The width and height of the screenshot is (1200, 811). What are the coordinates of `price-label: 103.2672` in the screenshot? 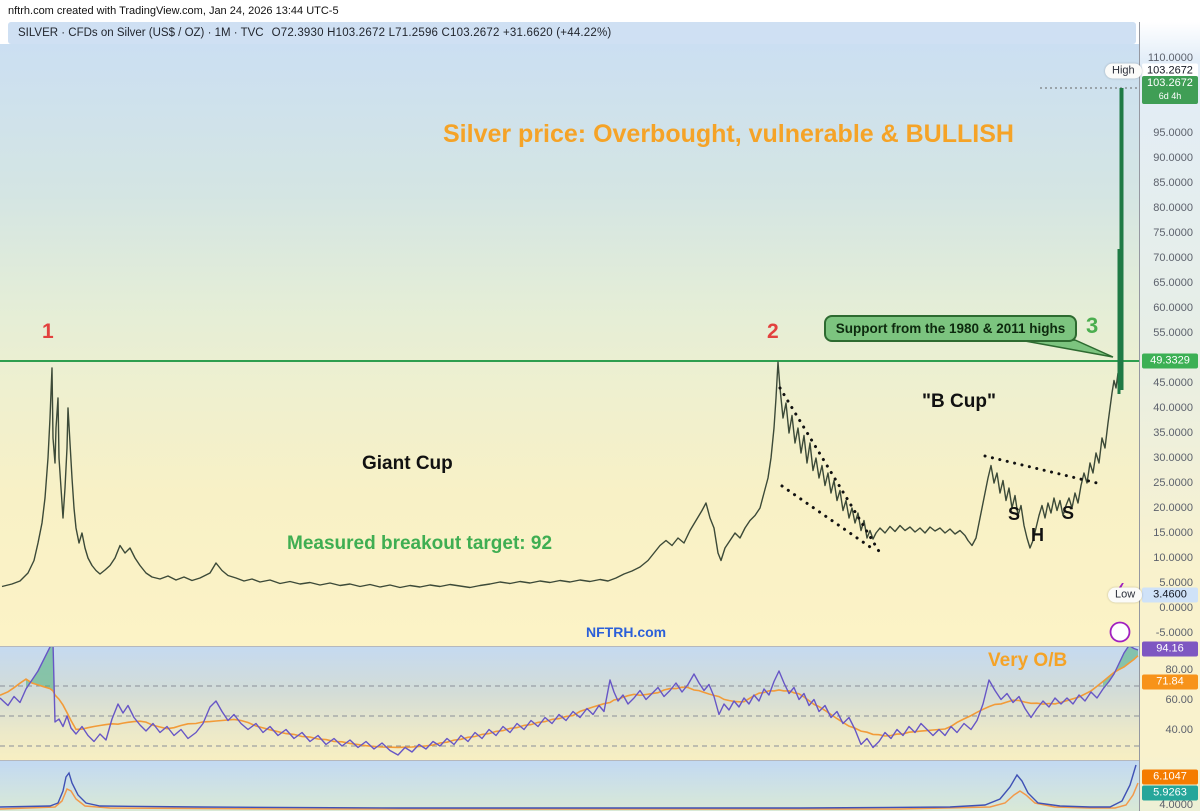 It's located at (1170, 71).